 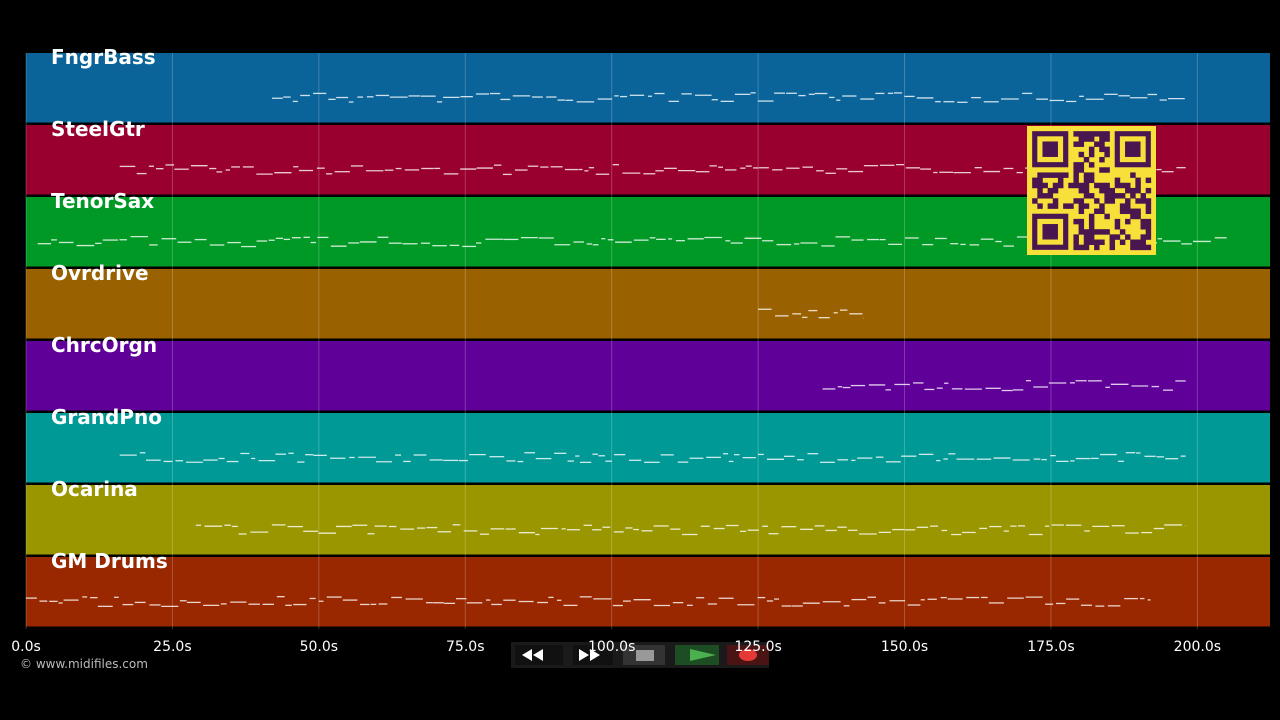 I want to click on track-name: TenorSax, so click(x=102, y=201).